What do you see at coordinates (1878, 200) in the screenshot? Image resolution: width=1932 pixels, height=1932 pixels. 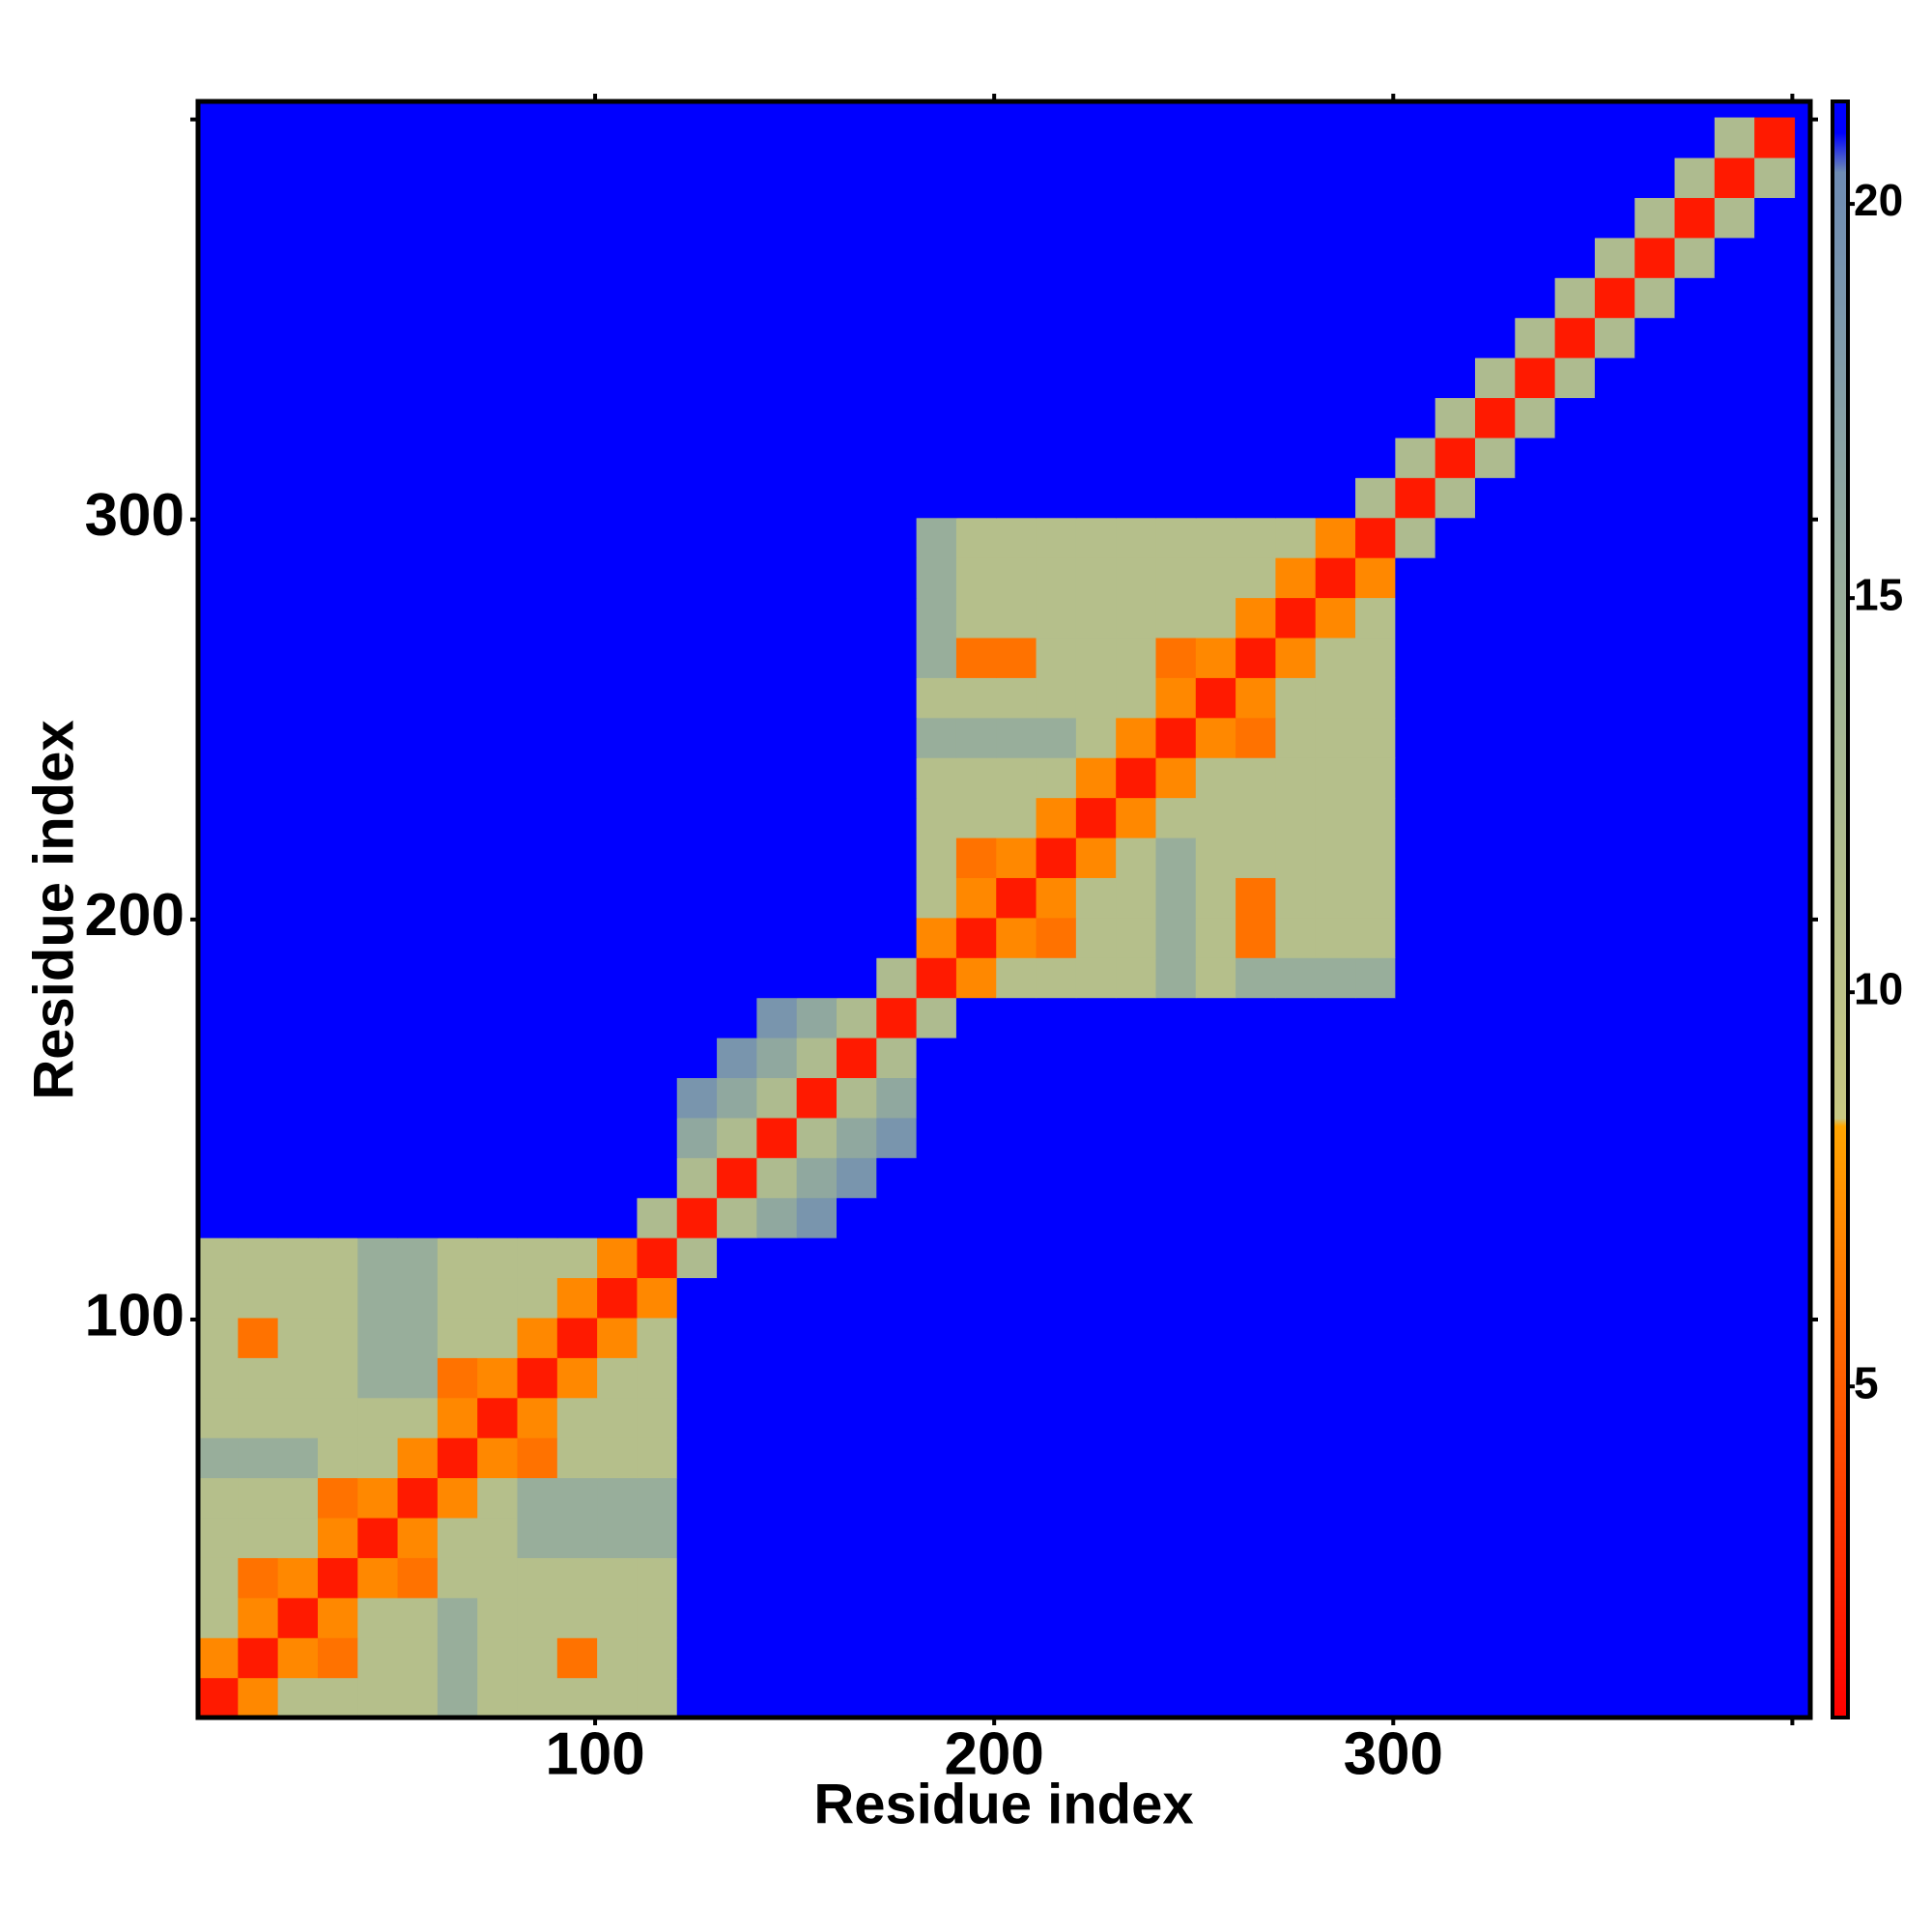 I see `colorbar-tick-label: 20` at bounding box center [1878, 200].